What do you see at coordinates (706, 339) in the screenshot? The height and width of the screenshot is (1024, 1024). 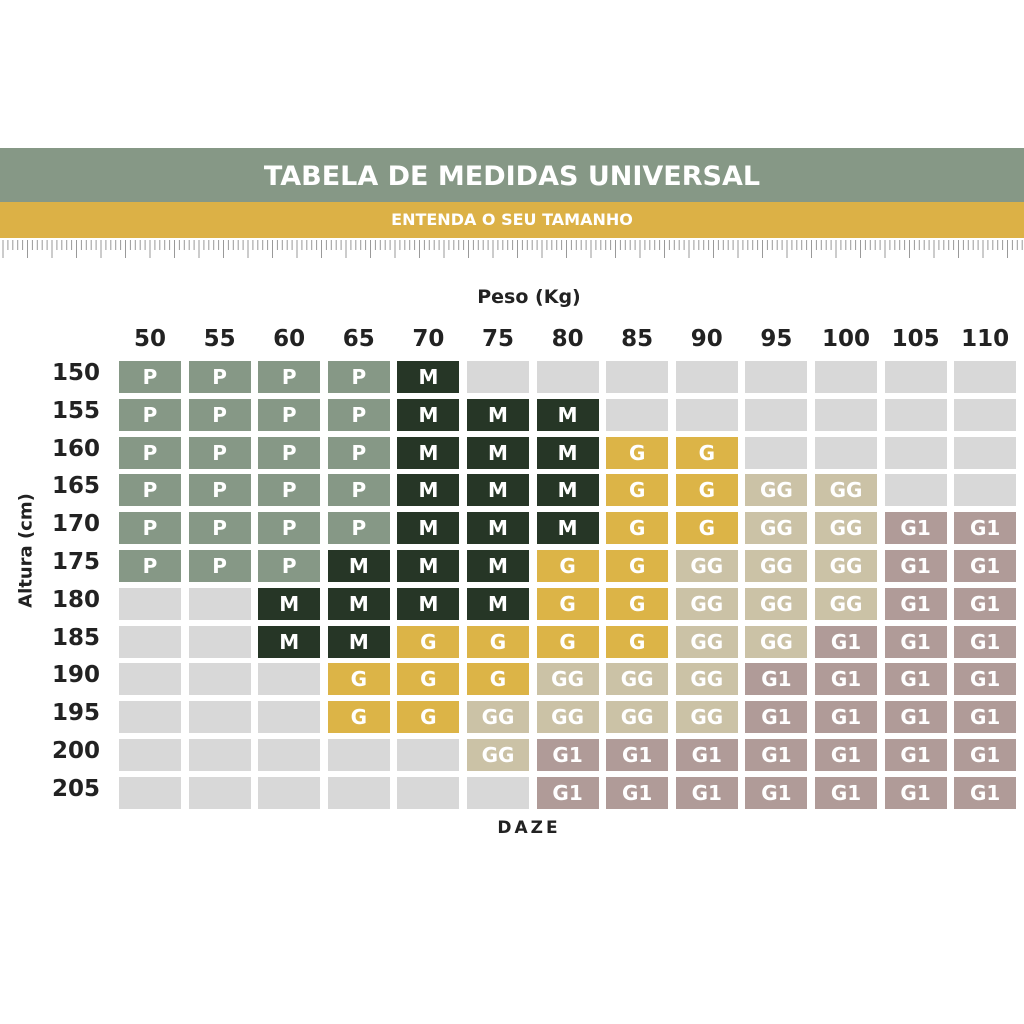 I see `column-header: 90` at bounding box center [706, 339].